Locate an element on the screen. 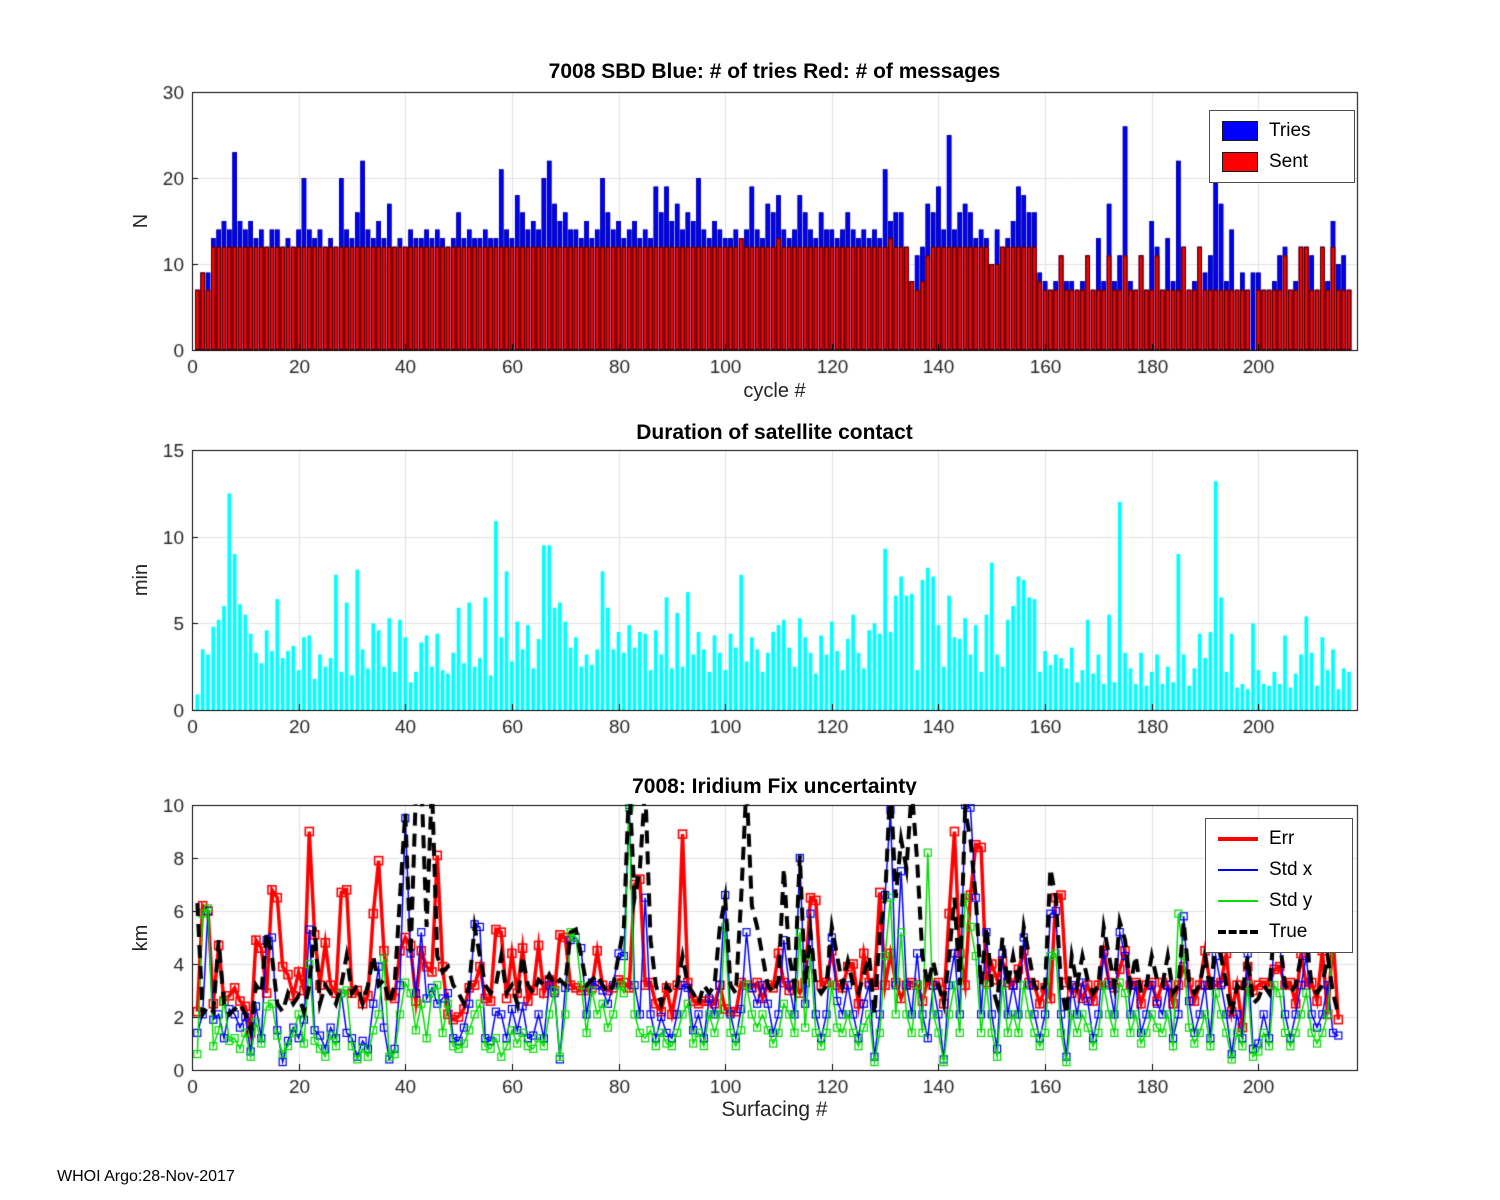 Image resolution: width=1500 pixels, height=1200 pixels. legend-item-sent: Sent is located at coordinates (1282, 162).